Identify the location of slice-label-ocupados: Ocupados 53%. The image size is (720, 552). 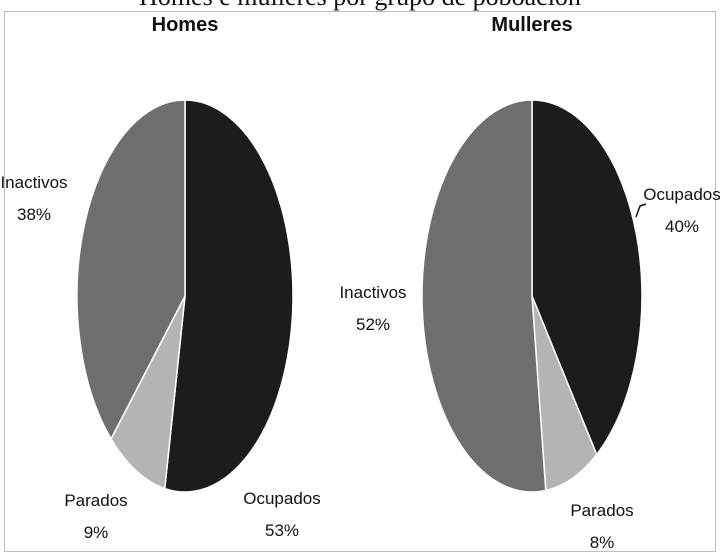
(282, 514).